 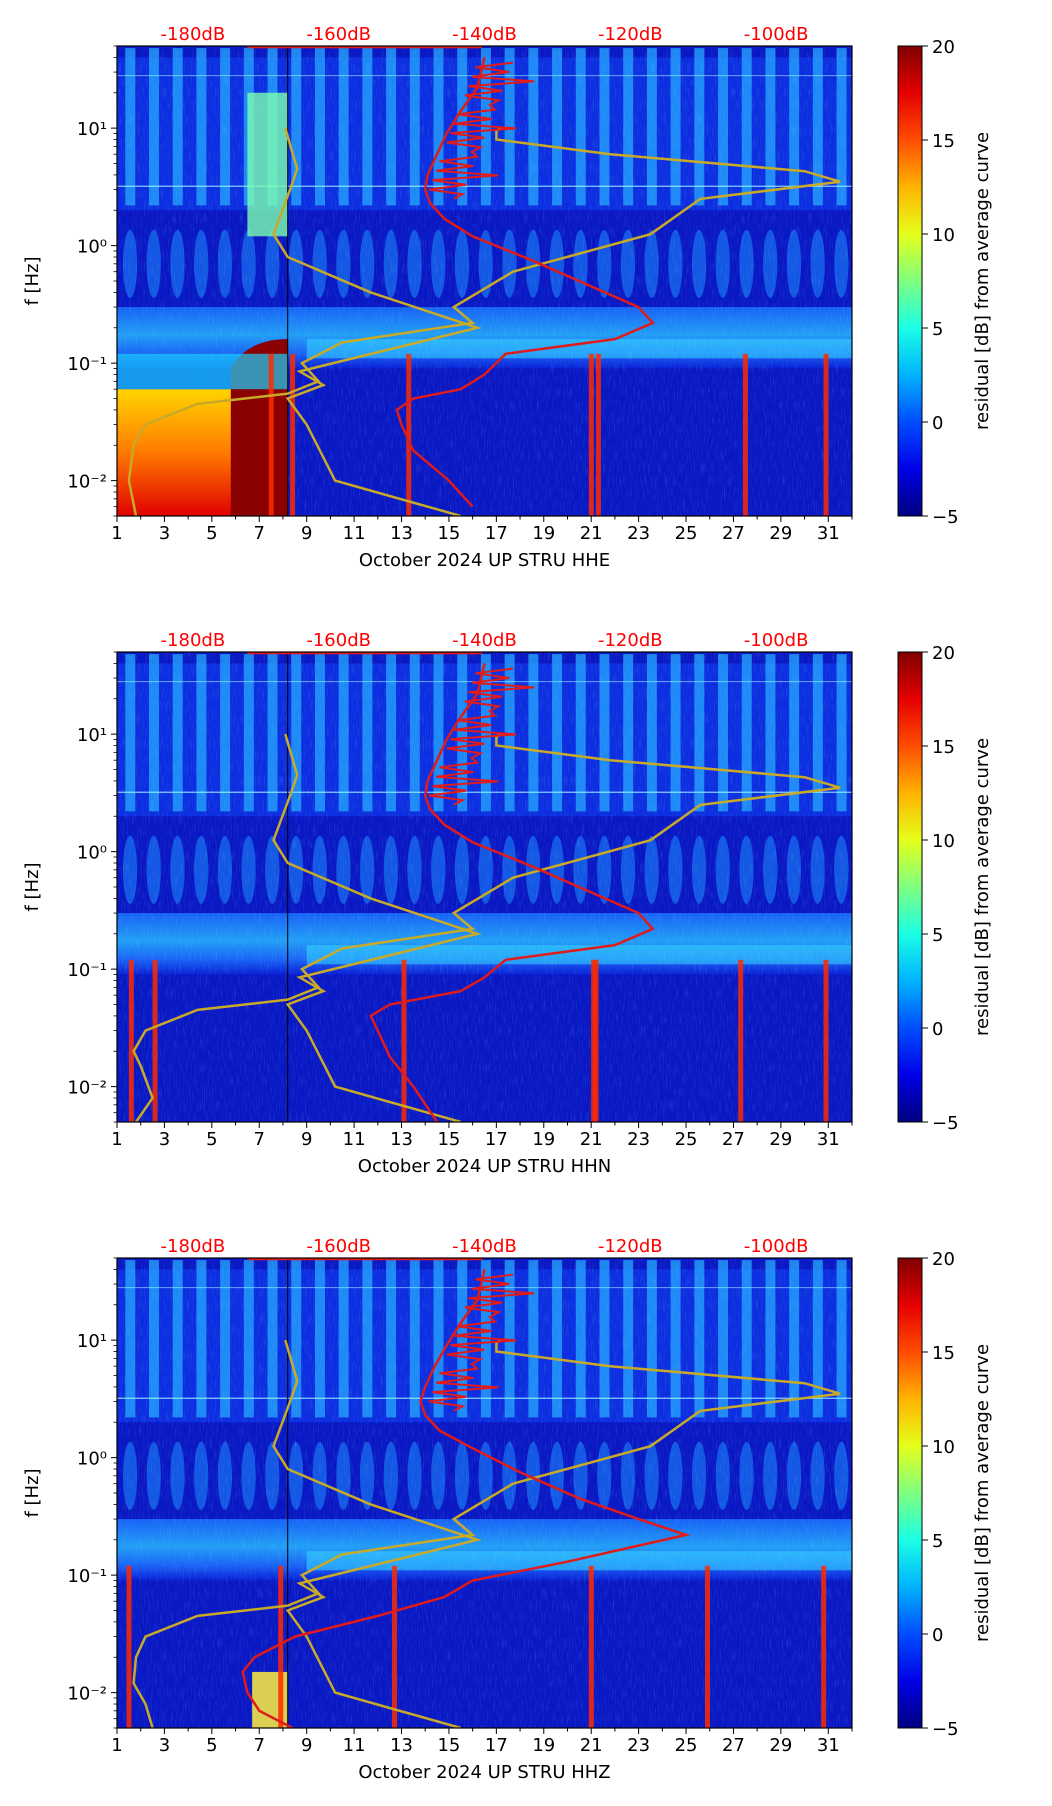 What do you see at coordinates (401, 1139) in the screenshot?
I see `x-tick-label: 13` at bounding box center [401, 1139].